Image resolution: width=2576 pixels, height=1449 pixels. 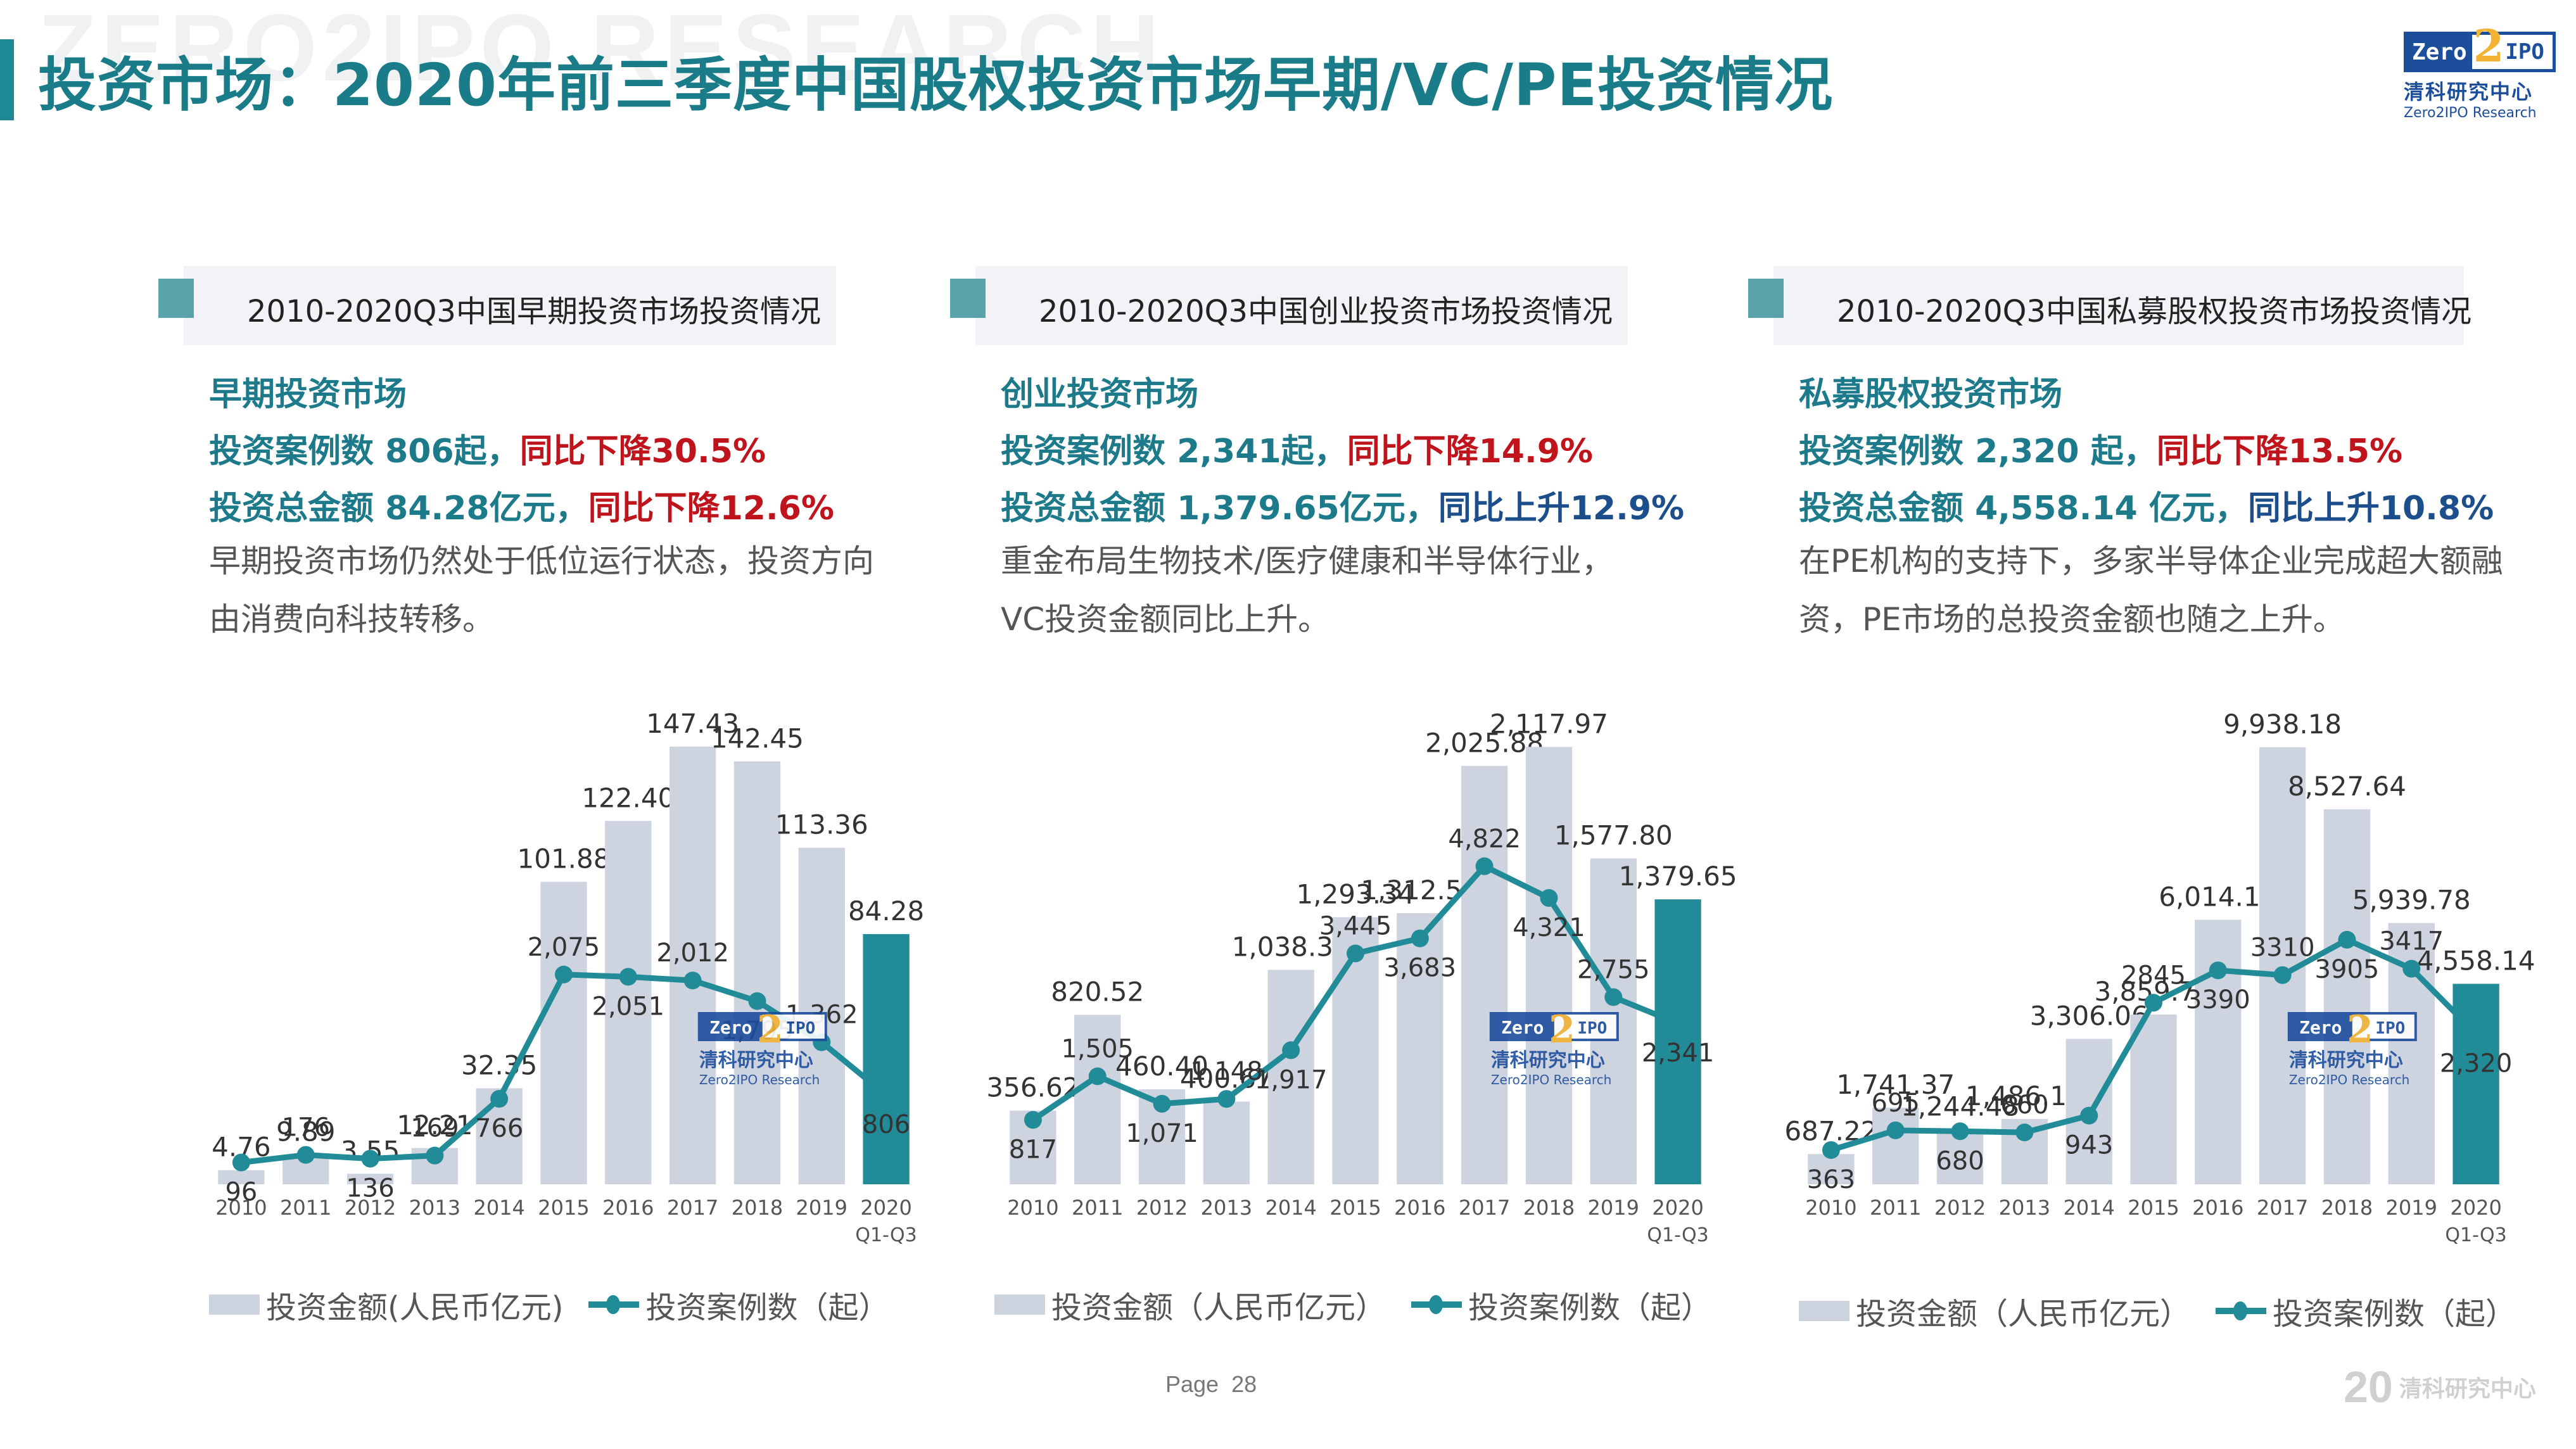 I want to click on x-axis-label: 2018, so click(x=757, y=1208).